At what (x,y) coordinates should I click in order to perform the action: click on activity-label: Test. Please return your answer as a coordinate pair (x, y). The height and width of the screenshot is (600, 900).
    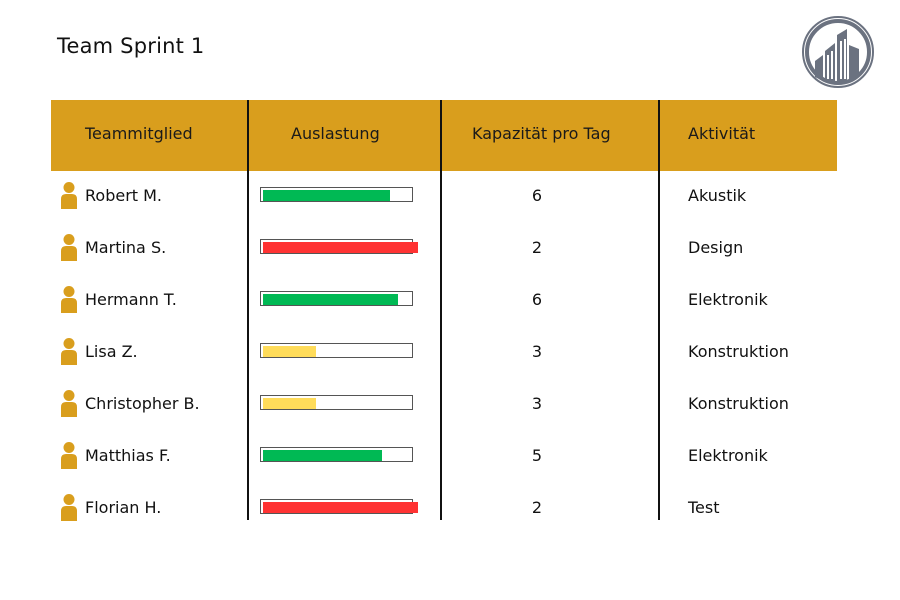
    Looking at the image, I should click on (704, 507).